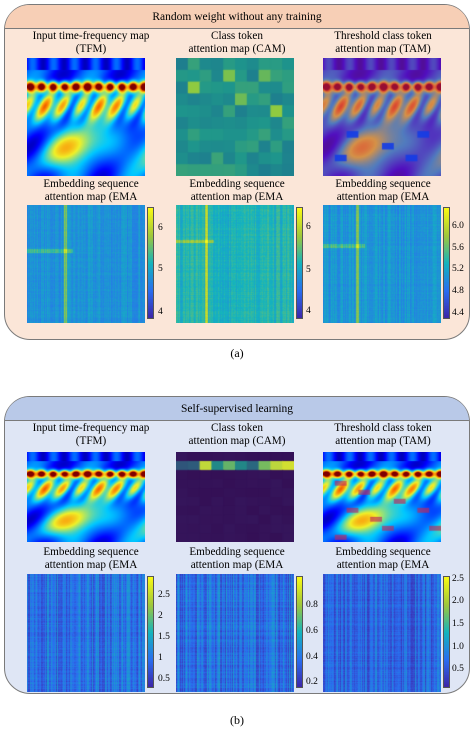 The image size is (474, 740). What do you see at coordinates (235, 497) in the screenshot?
I see `map-b-cam` at bounding box center [235, 497].